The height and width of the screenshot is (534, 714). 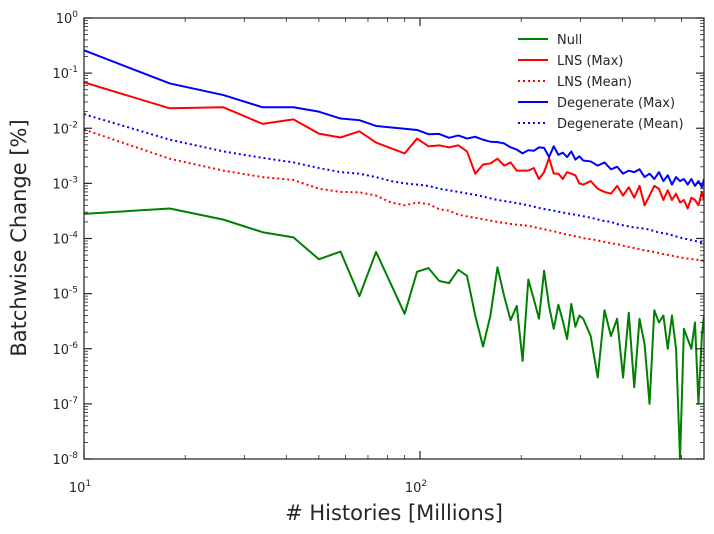 What do you see at coordinates (569, 40) in the screenshot?
I see `legend-label: Null` at bounding box center [569, 40].